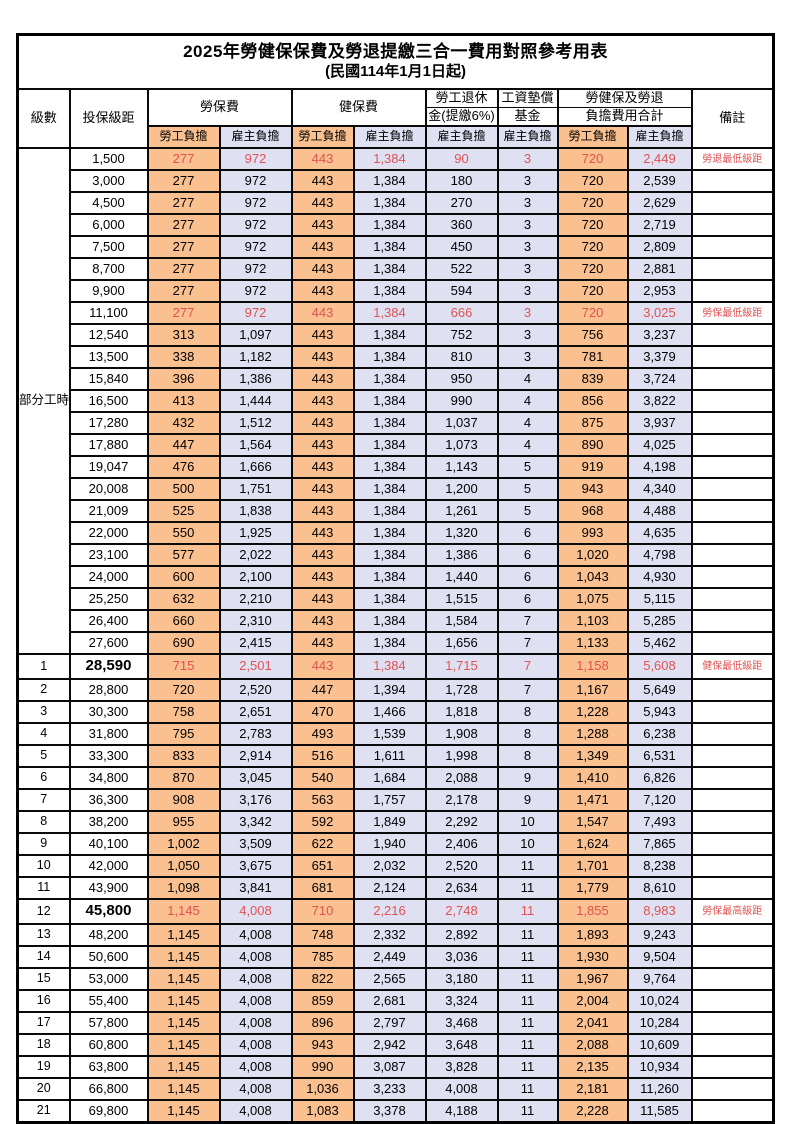 This screenshot has width=791, height=1124. What do you see at coordinates (108, 599) in the screenshot?
I see `bracket-cell: 25,250` at bounding box center [108, 599].